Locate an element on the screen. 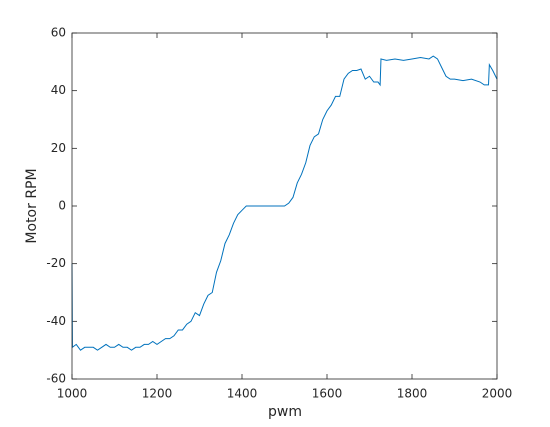 The image size is (550, 427). y-tick-label: -60 is located at coordinates (56, 379).